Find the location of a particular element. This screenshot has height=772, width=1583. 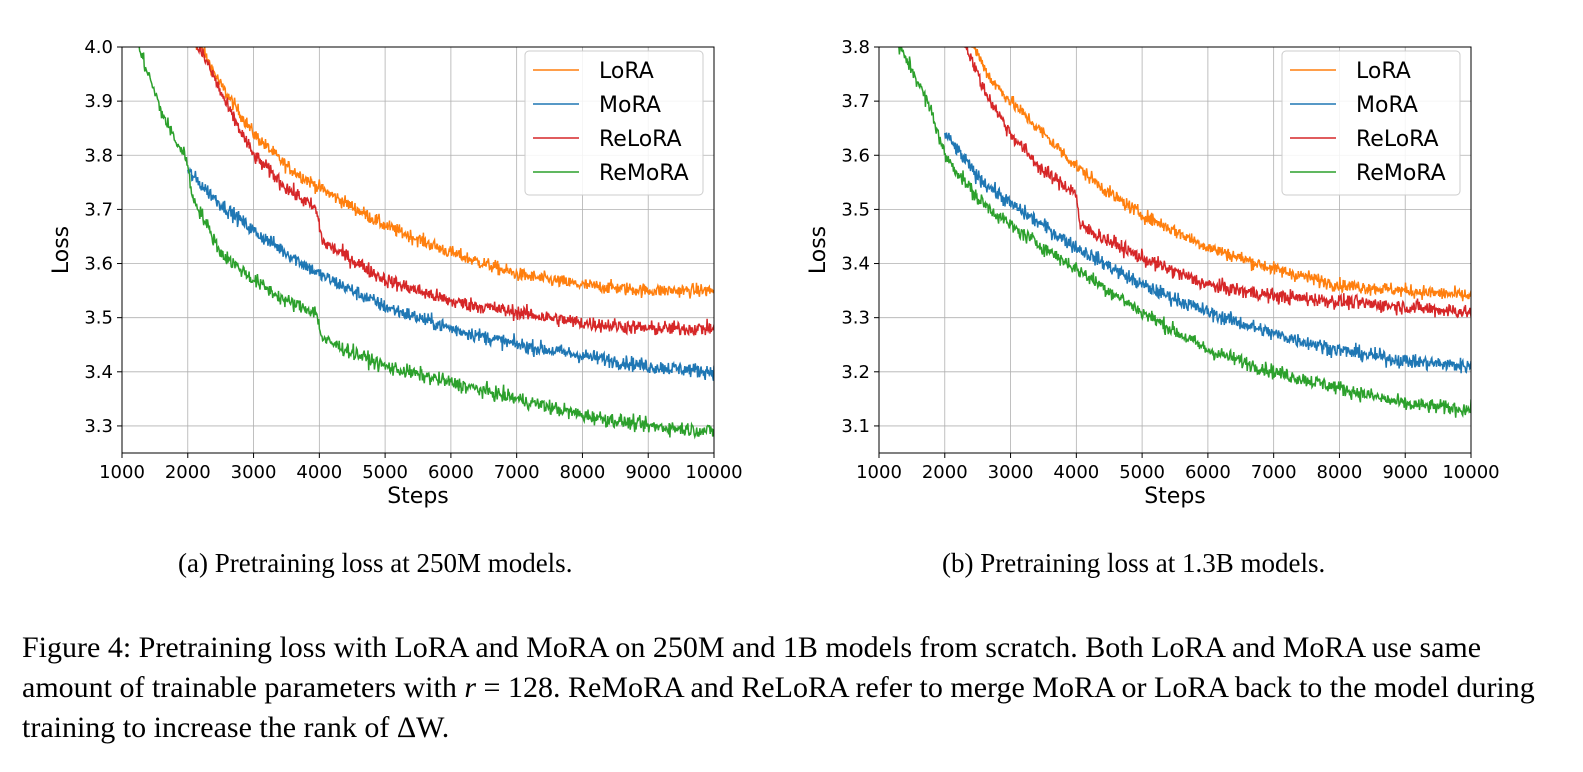

caption-var-r: r is located at coordinates (470, 687).